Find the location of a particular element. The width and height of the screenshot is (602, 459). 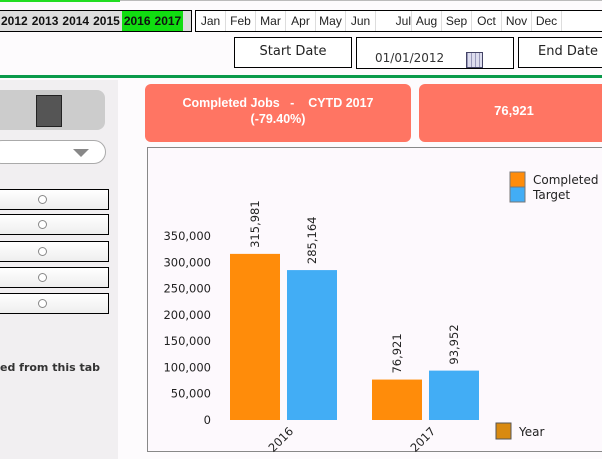

top-divider is located at coordinates (361, 0).